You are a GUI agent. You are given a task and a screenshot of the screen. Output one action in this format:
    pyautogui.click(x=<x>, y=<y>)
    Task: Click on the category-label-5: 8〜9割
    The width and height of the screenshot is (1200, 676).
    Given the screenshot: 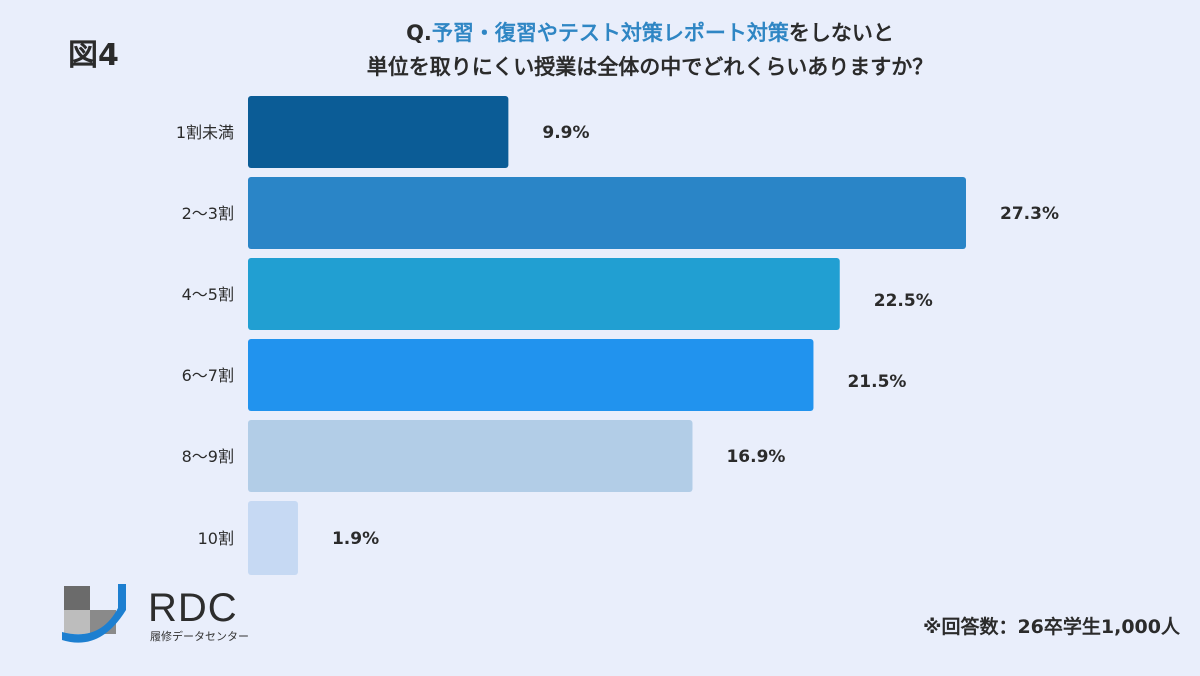 What is the action you would take?
    pyautogui.click(x=208, y=456)
    